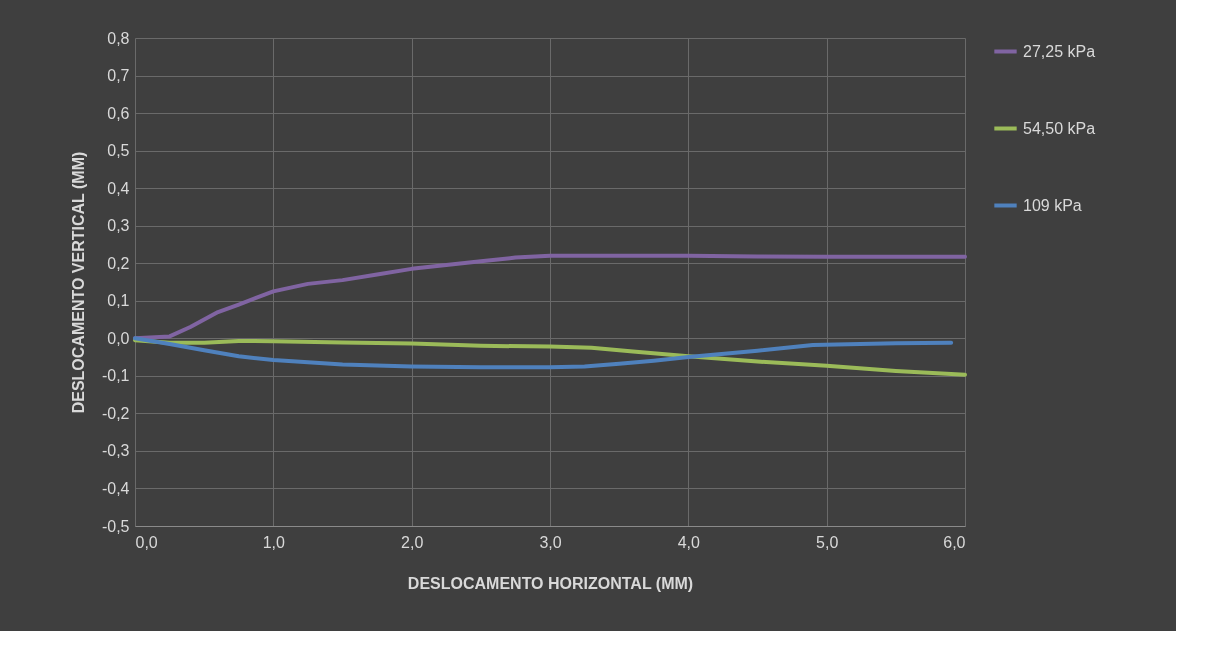 This screenshot has height=671, width=1210. Describe the element at coordinates (115, 488) in the screenshot. I see `y-tick-label: -0,4` at that location.